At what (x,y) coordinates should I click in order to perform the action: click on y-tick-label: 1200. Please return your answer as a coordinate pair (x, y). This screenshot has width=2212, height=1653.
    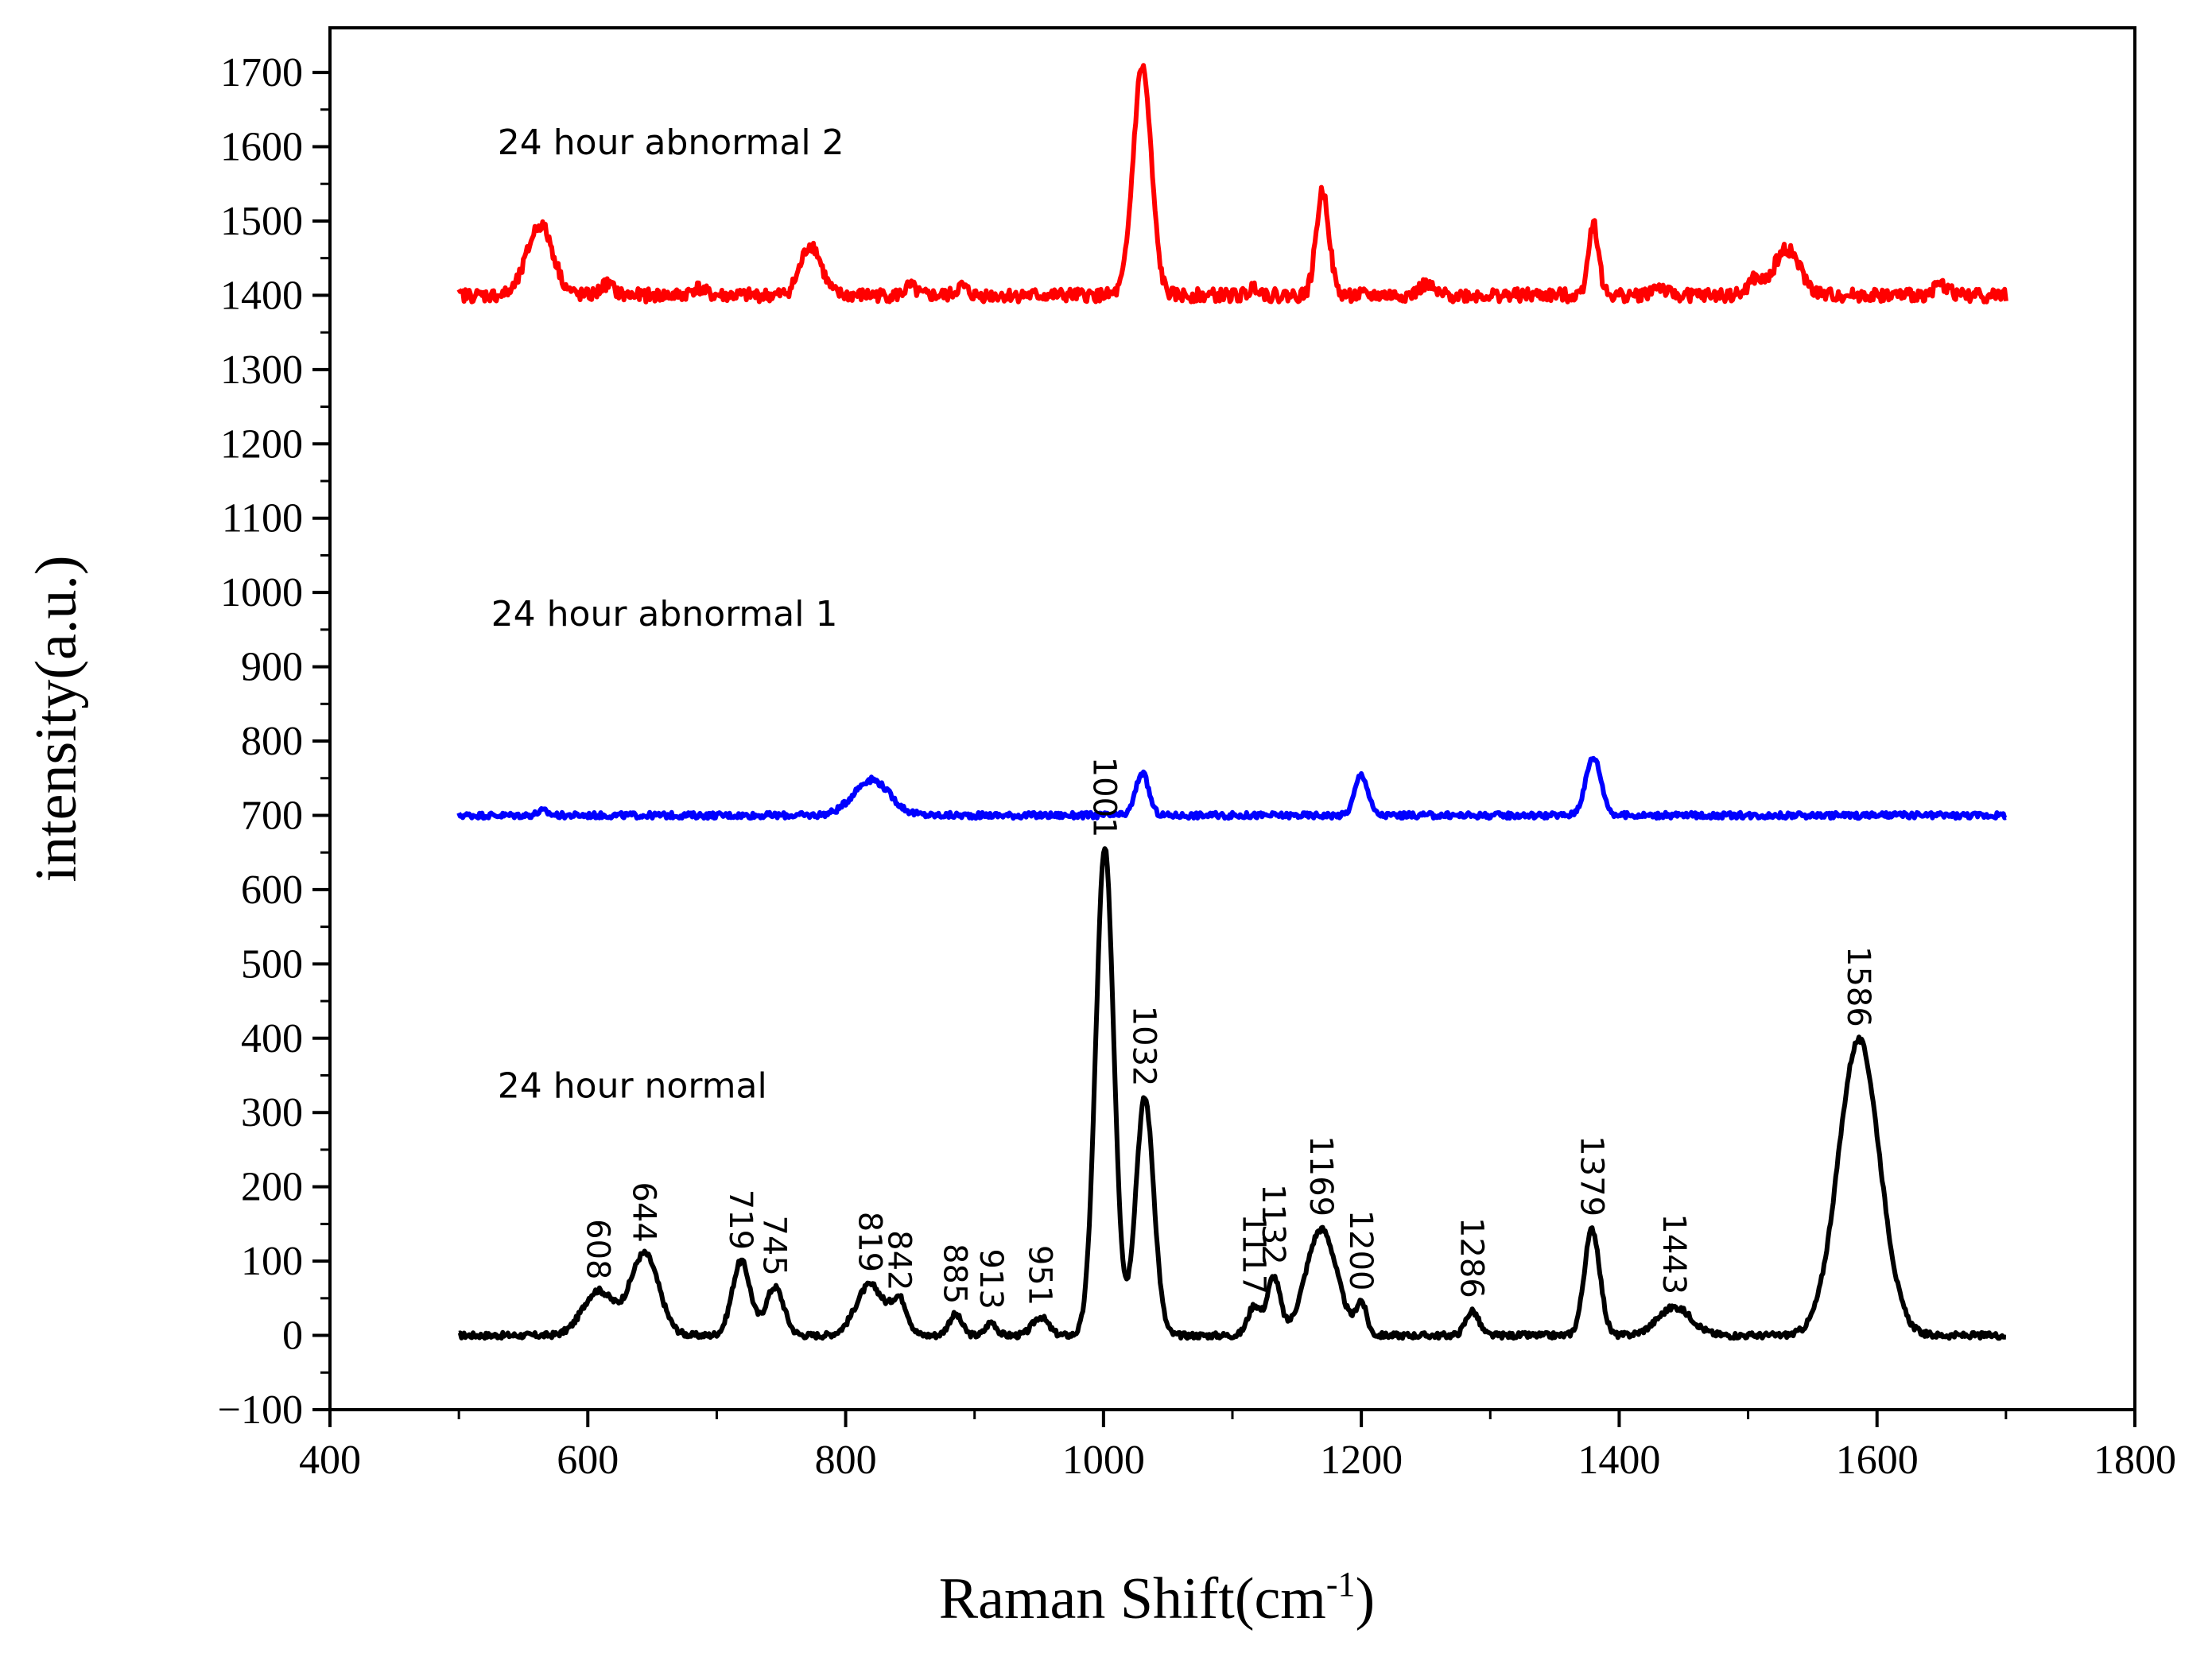
    Looking at the image, I should click on (261, 444).